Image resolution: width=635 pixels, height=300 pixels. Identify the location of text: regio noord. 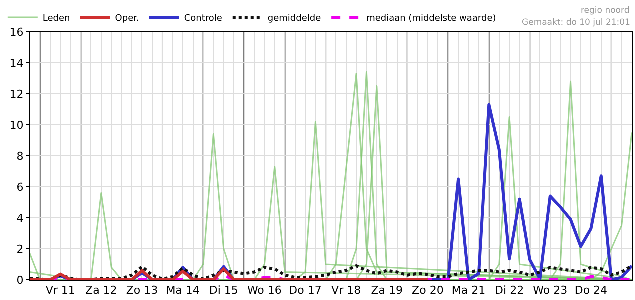
(605, 11).